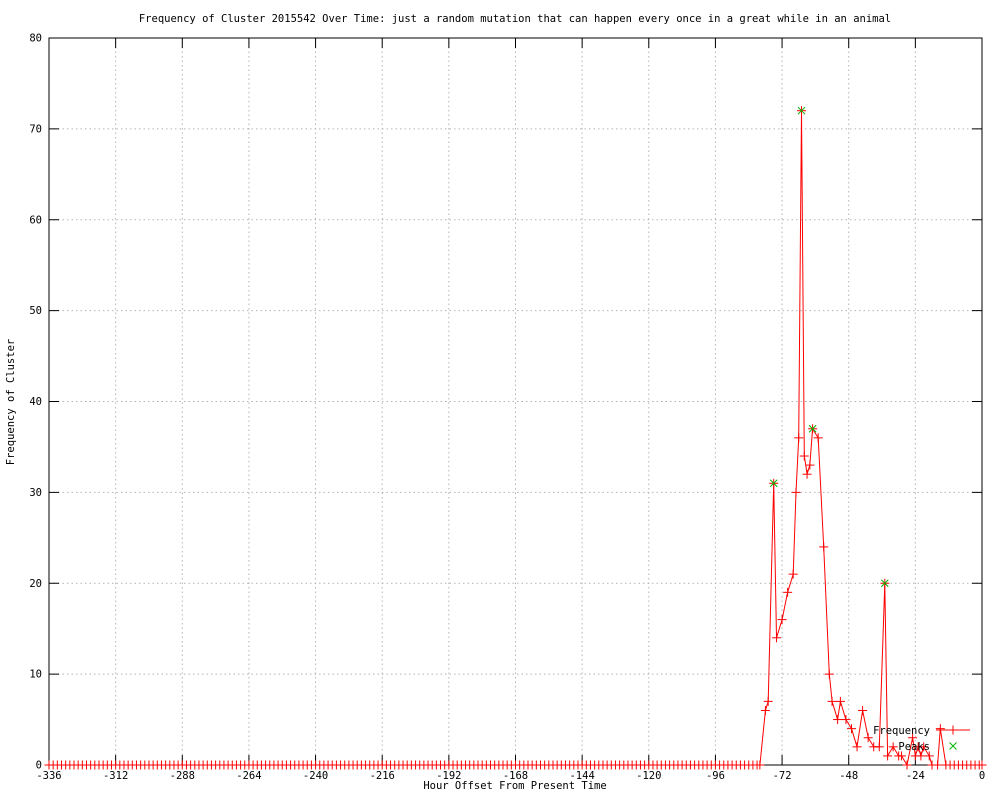 This screenshot has height=800, width=1000. What do you see at coordinates (901, 731) in the screenshot?
I see `legend-label-frequency: Frequency` at bounding box center [901, 731].